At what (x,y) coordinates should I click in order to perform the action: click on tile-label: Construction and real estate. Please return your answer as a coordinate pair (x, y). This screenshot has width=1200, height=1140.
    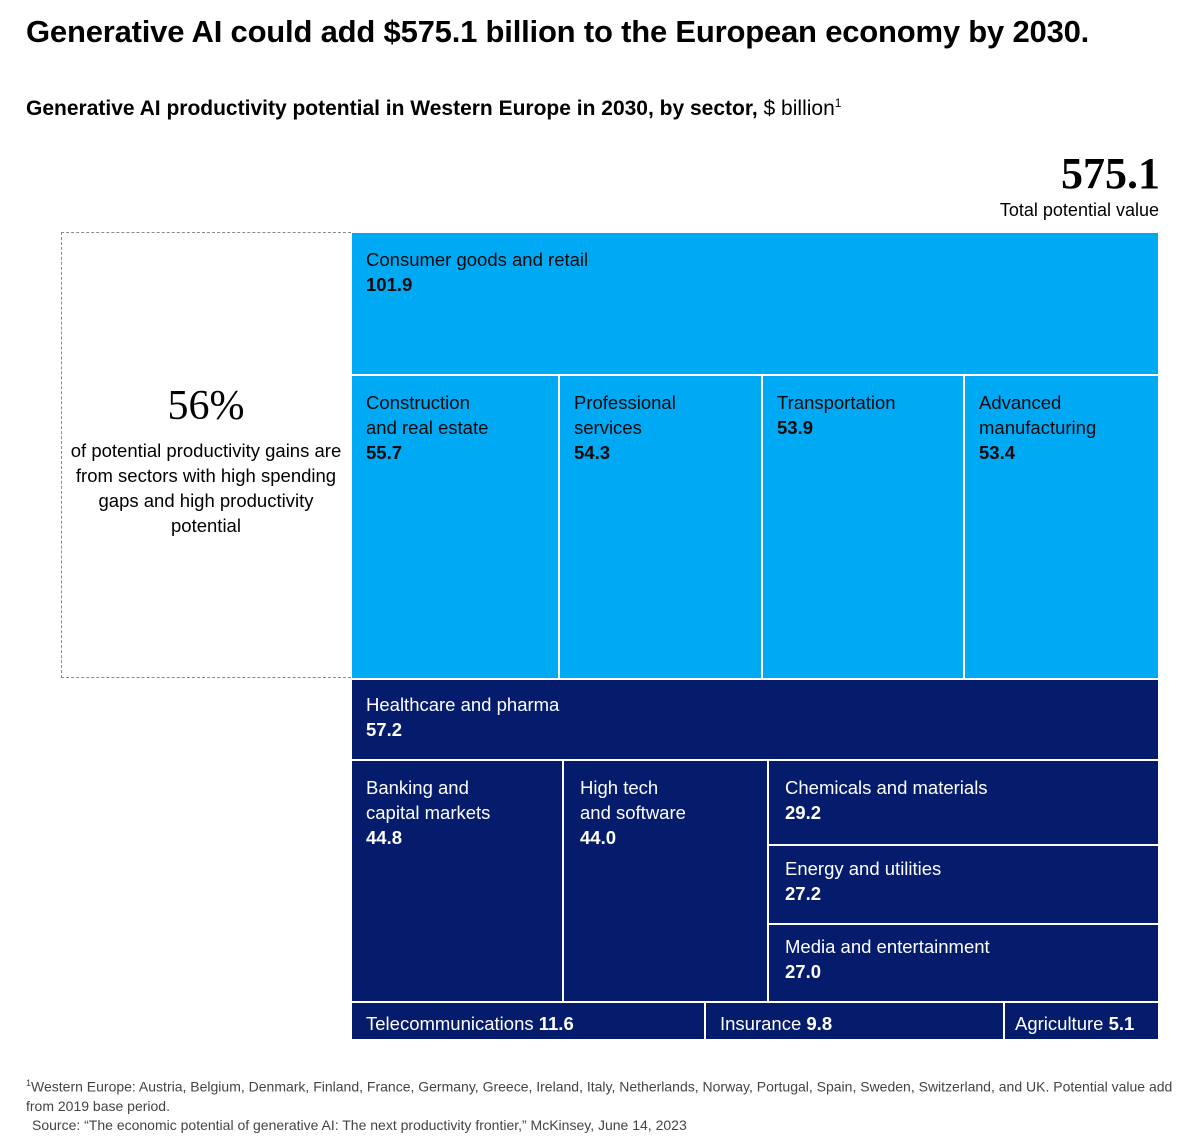
    Looking at the image, I should click on (427, 415).